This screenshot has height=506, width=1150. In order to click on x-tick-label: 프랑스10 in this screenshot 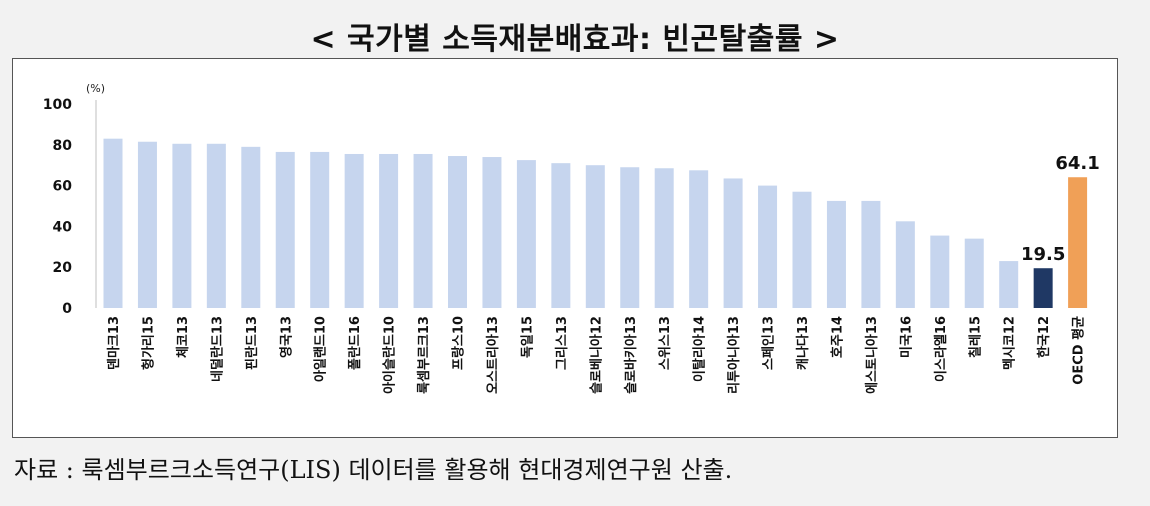, I will do `click(459, 343)`.